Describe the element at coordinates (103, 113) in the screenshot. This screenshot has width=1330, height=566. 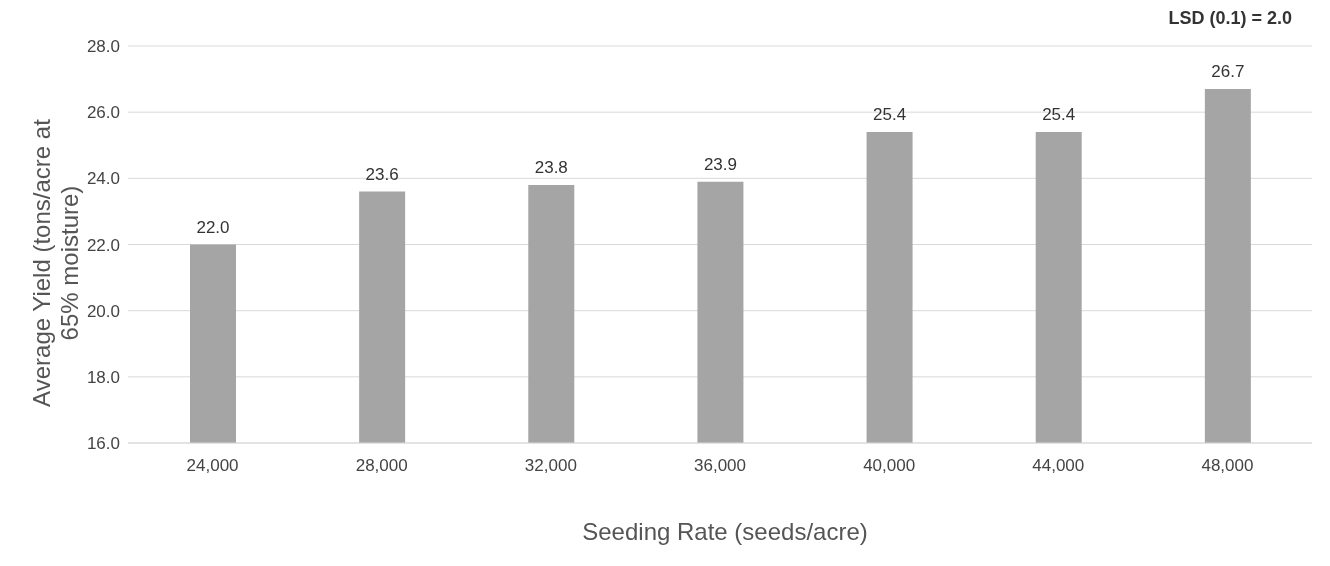
I see `y-tick-label: 26.0` at that location.